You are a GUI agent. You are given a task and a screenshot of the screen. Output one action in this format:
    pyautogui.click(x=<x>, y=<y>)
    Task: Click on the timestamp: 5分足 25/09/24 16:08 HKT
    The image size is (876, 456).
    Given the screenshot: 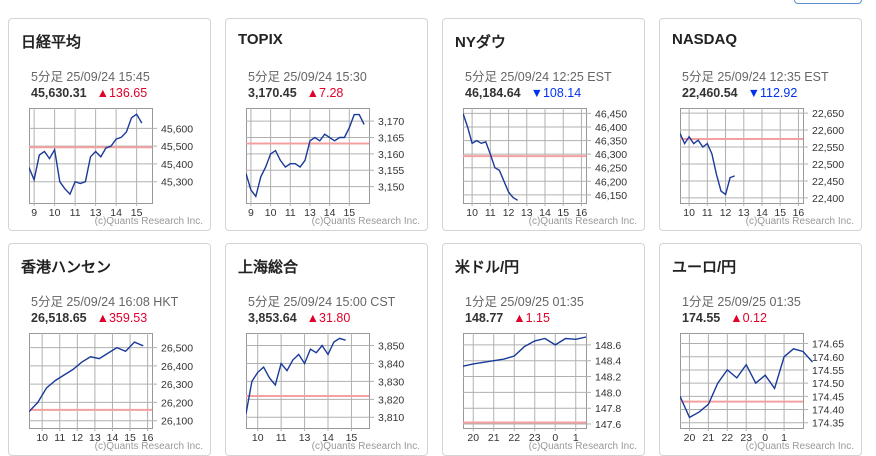 What is the action you would take?
    pyautogui.click(x=105, y=302)
    